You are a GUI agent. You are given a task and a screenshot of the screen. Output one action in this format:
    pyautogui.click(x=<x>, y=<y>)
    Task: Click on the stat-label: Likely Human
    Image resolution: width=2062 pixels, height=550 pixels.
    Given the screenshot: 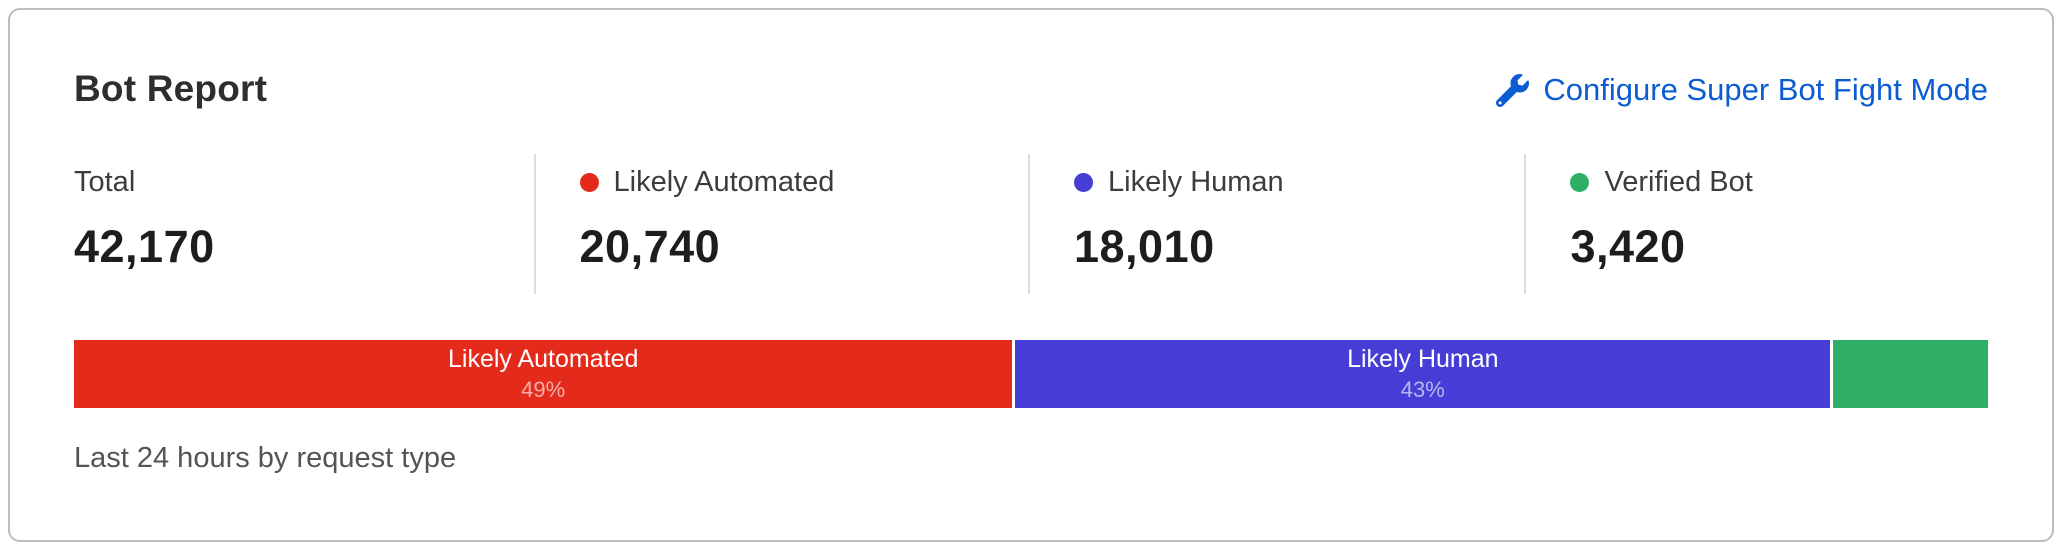 What is the action you would take?
    pyautogui.click(x=1196, y=182)
    